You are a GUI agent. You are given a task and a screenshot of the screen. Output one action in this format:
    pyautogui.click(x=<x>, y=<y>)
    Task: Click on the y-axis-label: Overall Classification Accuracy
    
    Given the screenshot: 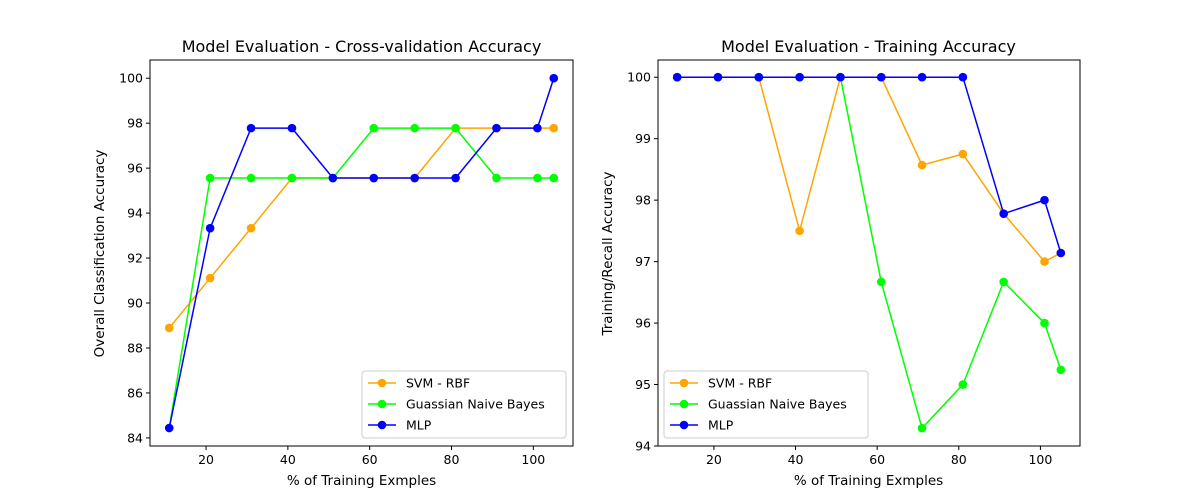 What is the action you would take?
    pyautogui.click(x=100, y=254)
    